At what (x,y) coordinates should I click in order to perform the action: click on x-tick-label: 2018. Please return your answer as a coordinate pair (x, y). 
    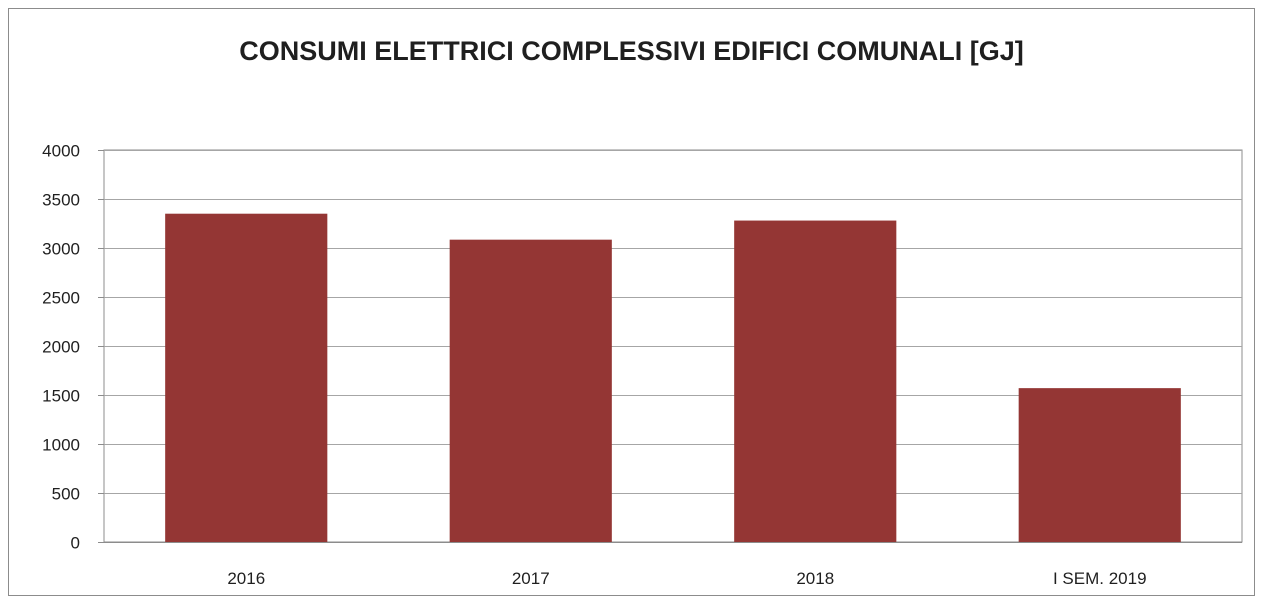
    Looking at the image, I should click on (815, 578).